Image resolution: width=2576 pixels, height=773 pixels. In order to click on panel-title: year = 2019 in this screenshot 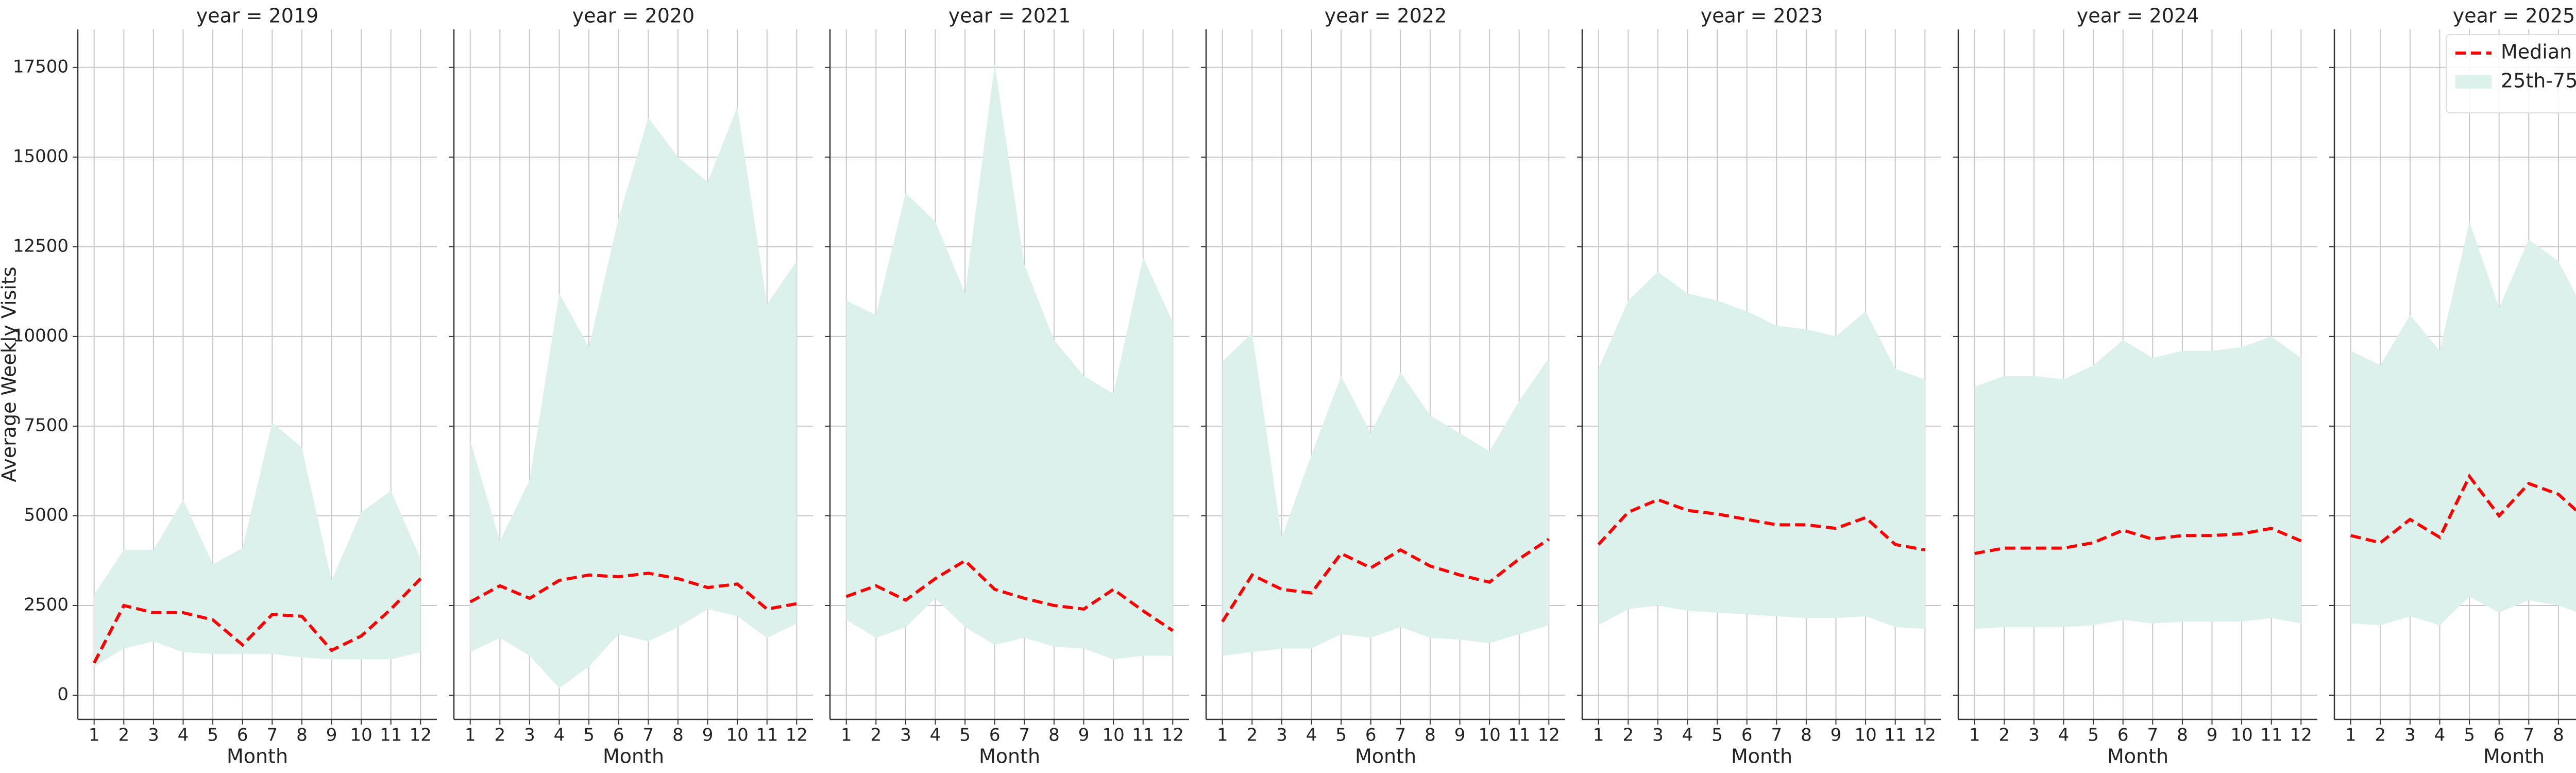, I will do `click(257, 16)`.